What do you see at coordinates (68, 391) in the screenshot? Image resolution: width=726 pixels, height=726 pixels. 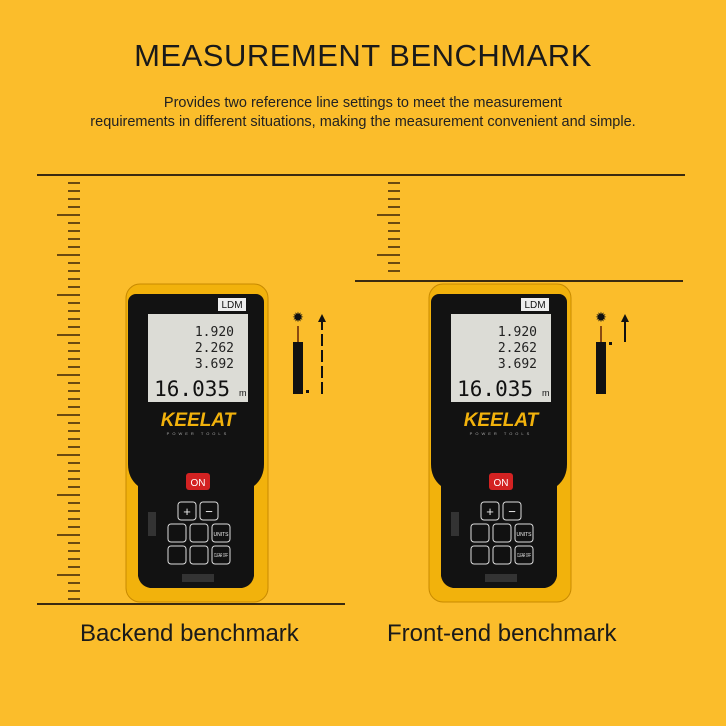 I see `ruler-left` at bounding box center [68, 391].